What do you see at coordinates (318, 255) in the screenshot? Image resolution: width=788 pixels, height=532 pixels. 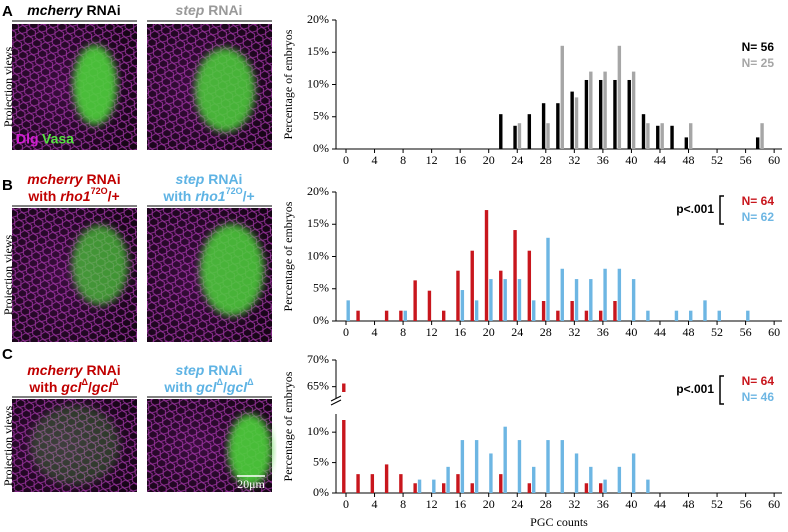 I see `y-tick-label: 10%` at bounding box center [318, 255].